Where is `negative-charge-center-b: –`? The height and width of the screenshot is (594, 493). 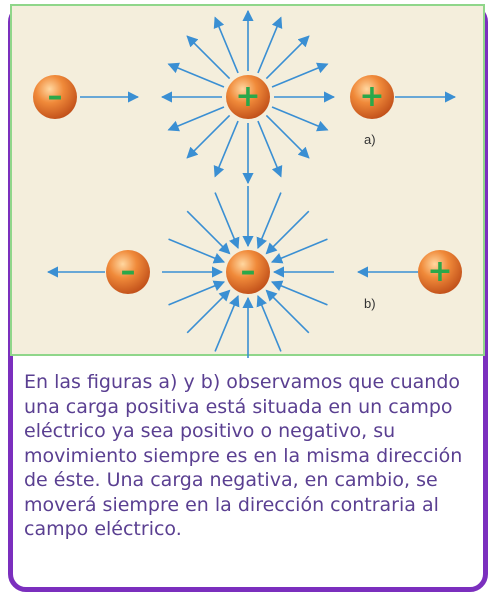
negative-charge-center-b: – is located at coordinates (248, 272).